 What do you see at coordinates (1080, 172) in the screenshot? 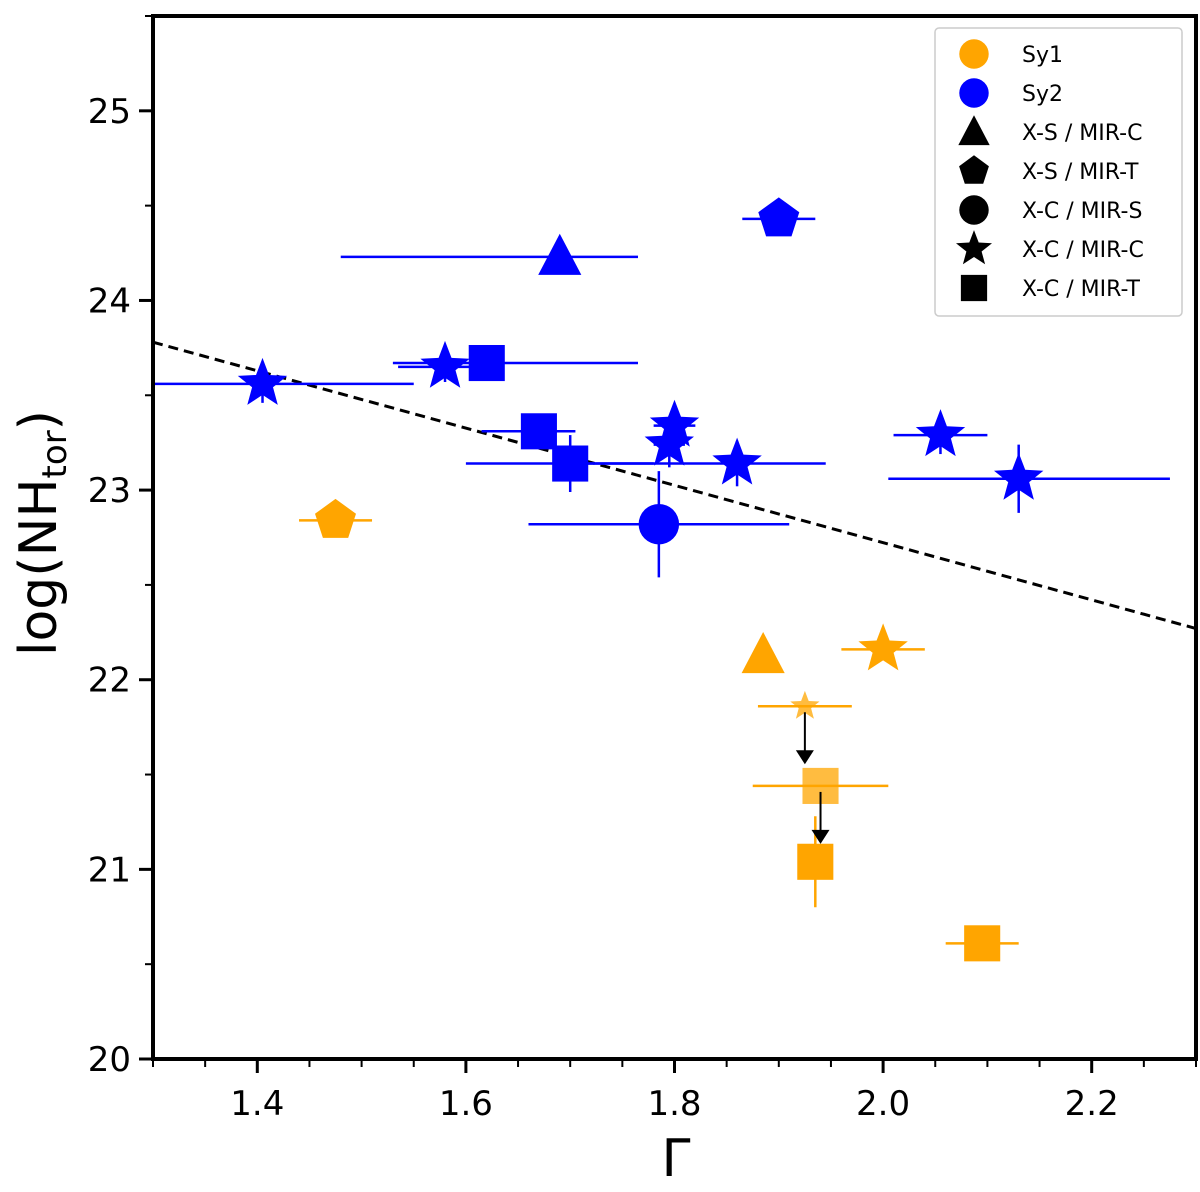
I see `legend-label: X-S / MIR-T` at bounding box center [1080, 172].